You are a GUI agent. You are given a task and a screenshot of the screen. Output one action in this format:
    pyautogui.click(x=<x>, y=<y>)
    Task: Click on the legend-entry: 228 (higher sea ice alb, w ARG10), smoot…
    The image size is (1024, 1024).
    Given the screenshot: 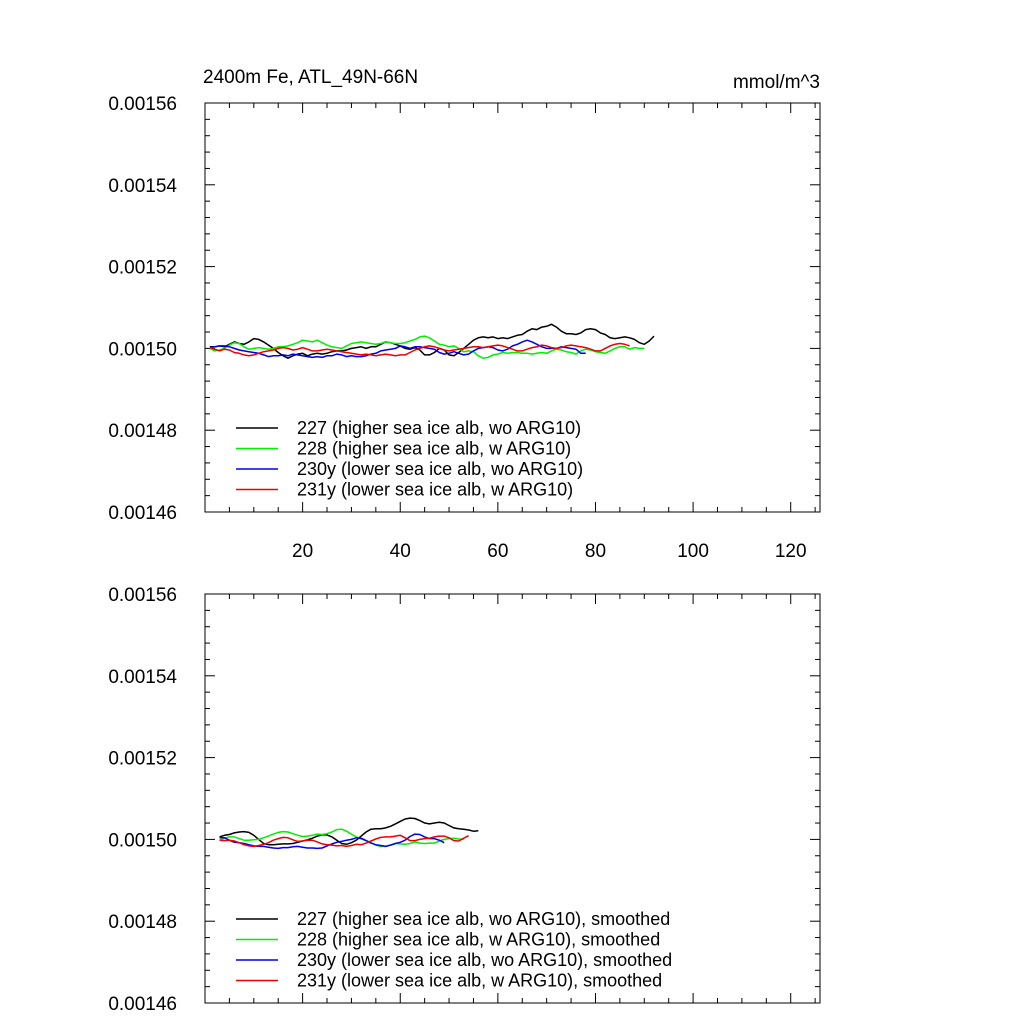 What is the action you would take?
    pyautogui.click(x=478, y=940)
    